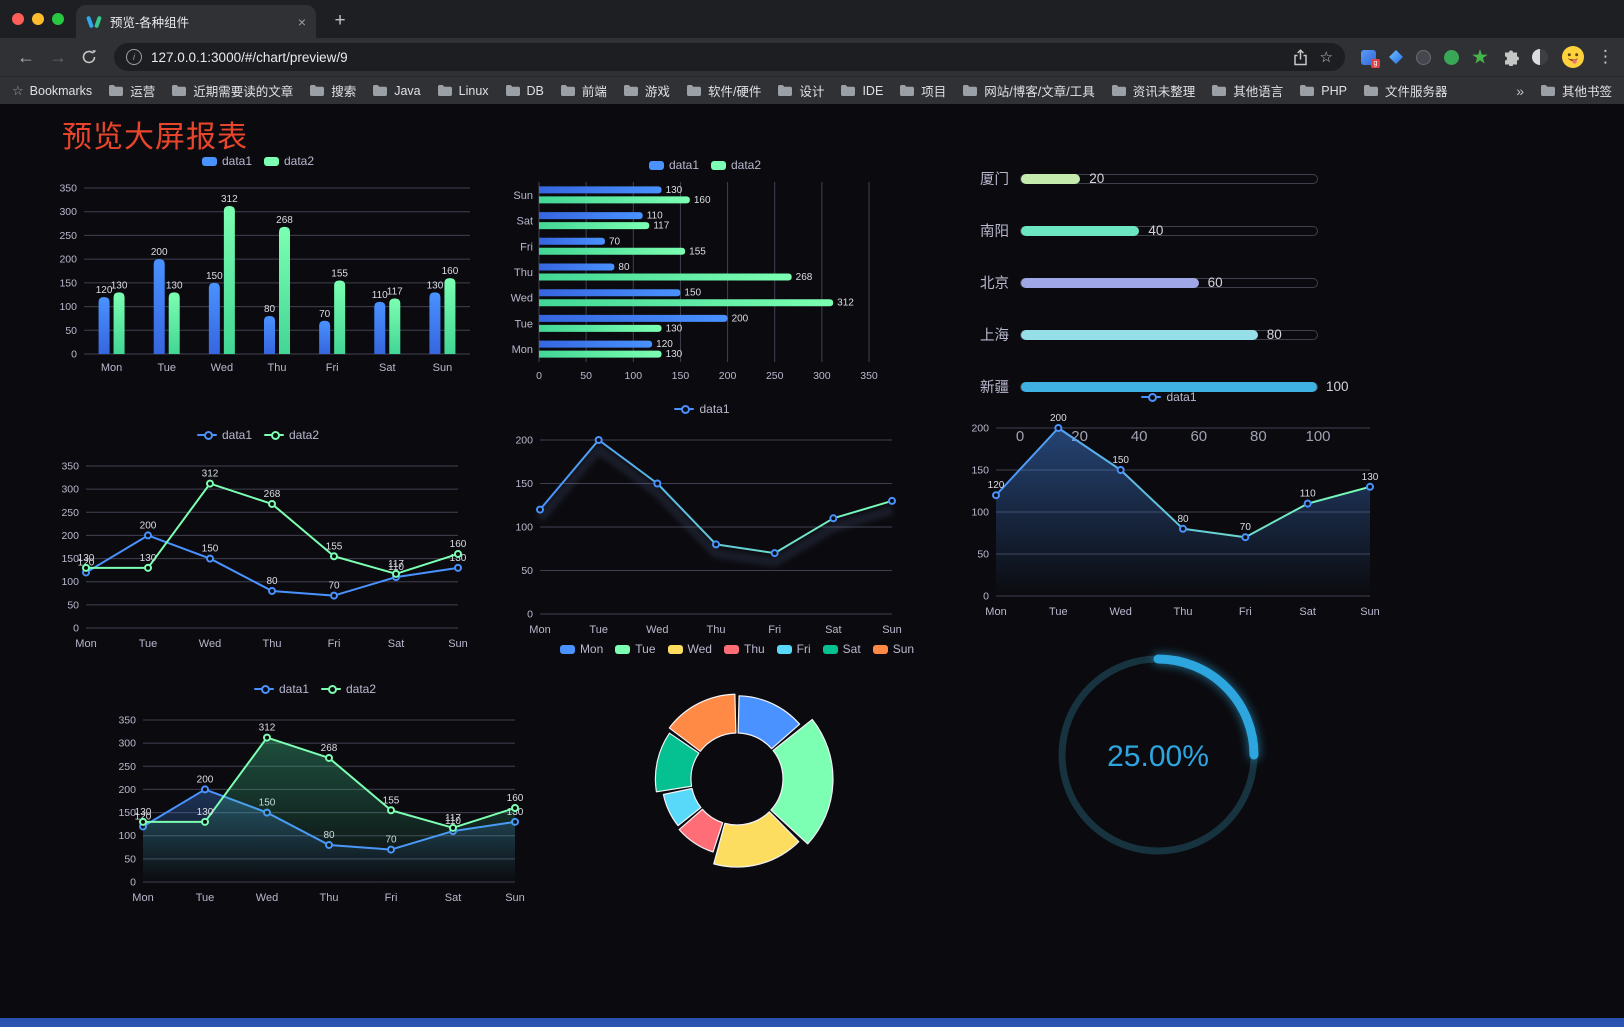 The width and height of the screenshot is (1624, 1027). I want to click on extensions-area: g, so click(1473, 57).